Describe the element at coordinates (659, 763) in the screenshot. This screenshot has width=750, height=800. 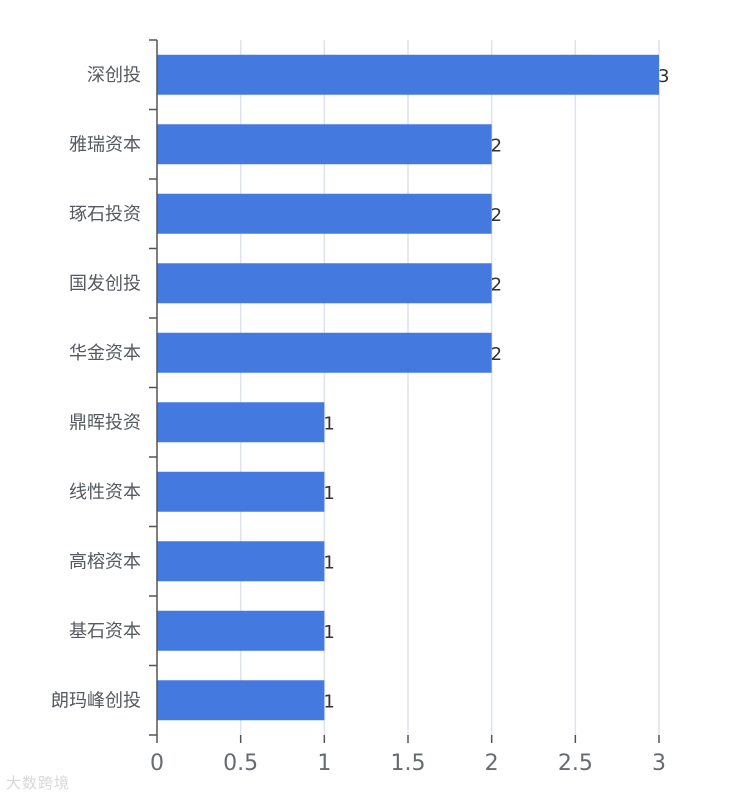
I see `x-tick-label: 3` at that location.